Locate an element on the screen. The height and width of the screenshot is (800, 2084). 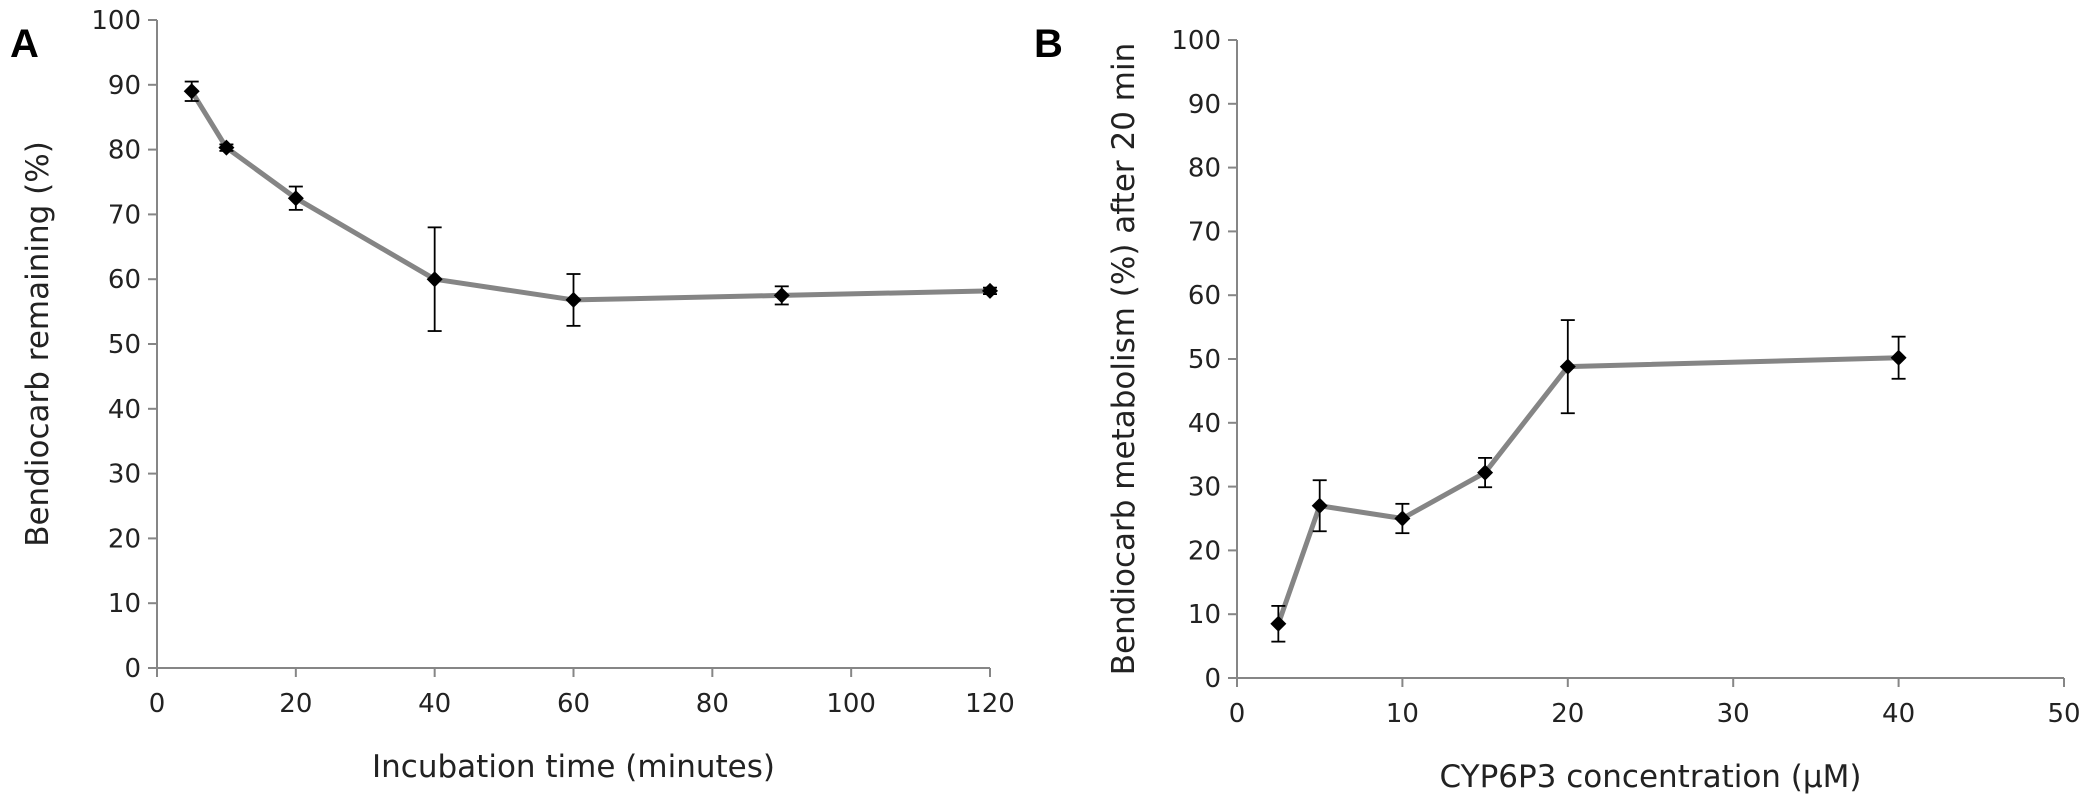
x-axis-label: CYP6P3 concentration (μM) is located at coordinates (1651, 777).